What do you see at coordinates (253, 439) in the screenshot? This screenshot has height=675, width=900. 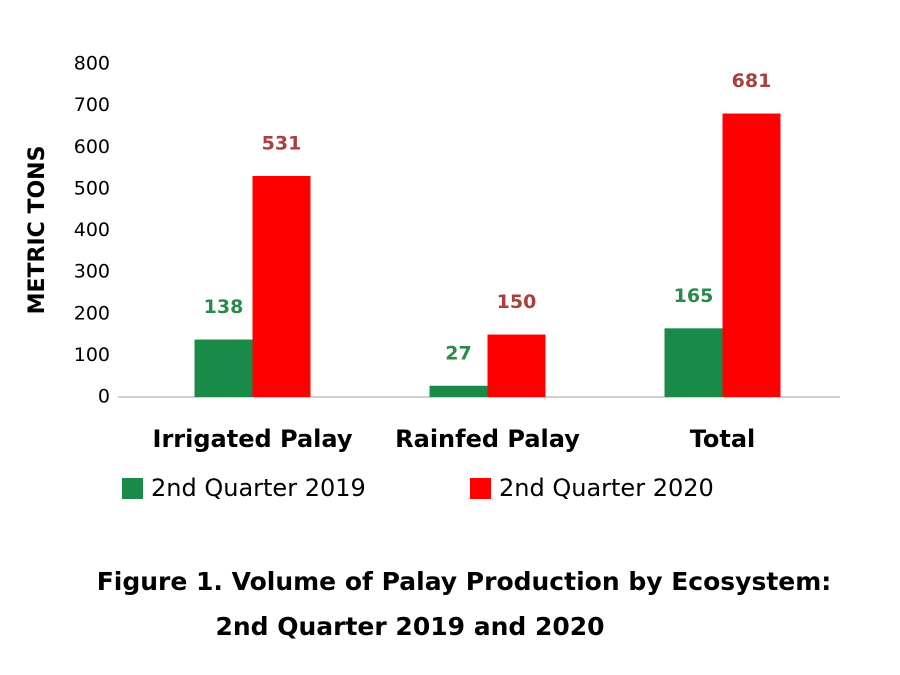 I see `x-tick-label: Irrigated Palay` at bounding box center [253, 439].